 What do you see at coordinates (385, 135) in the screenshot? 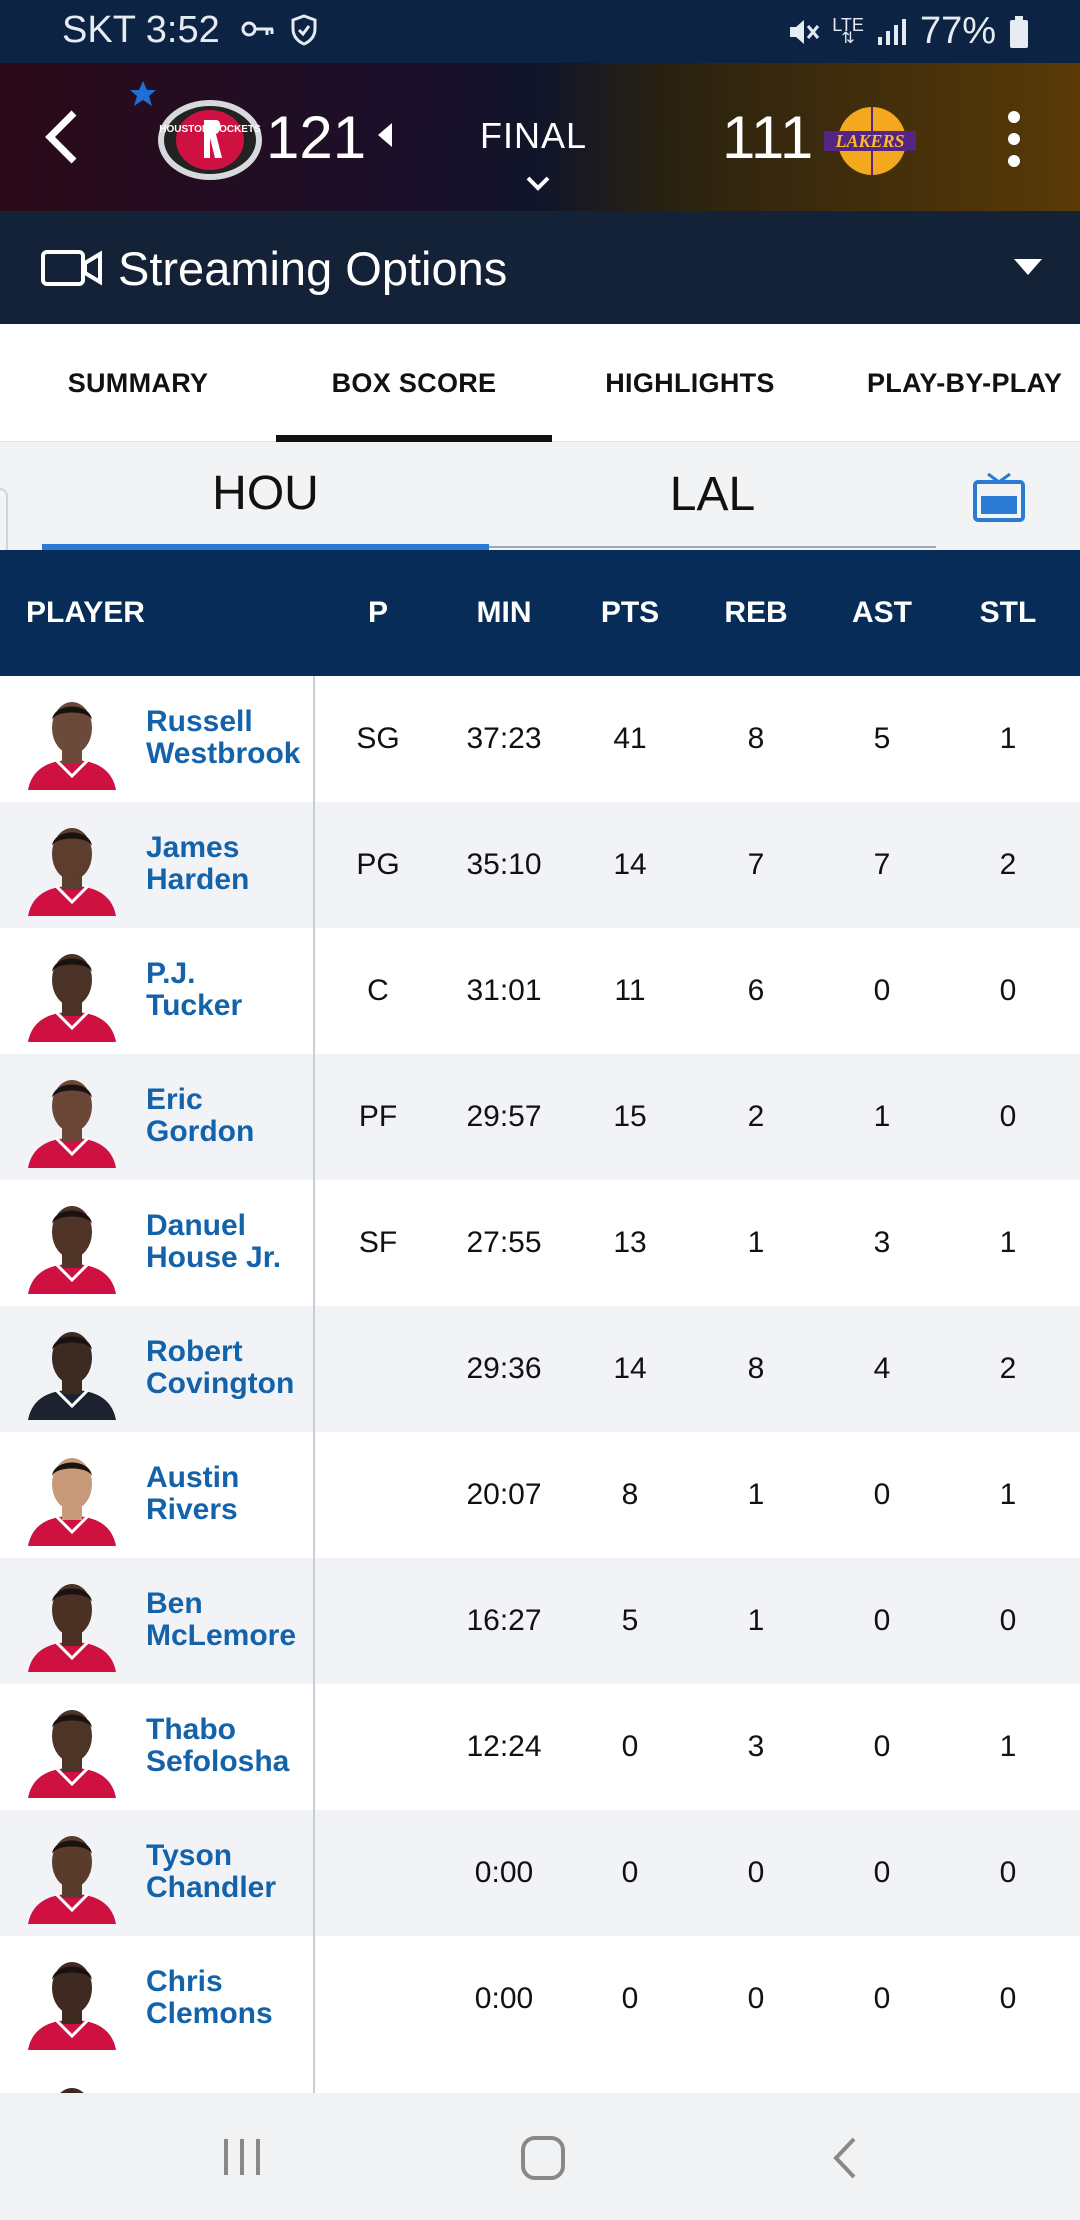
I see `winner-indicator-icon` at bounding box center [385, 135].